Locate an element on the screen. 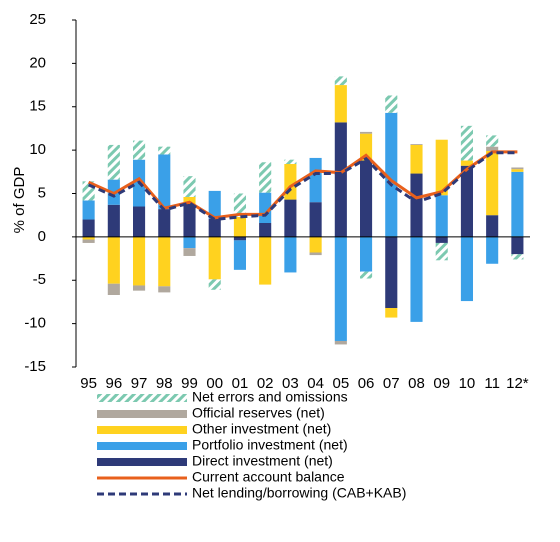  x-tick-label: 07 is located at coordinates (391, 383).